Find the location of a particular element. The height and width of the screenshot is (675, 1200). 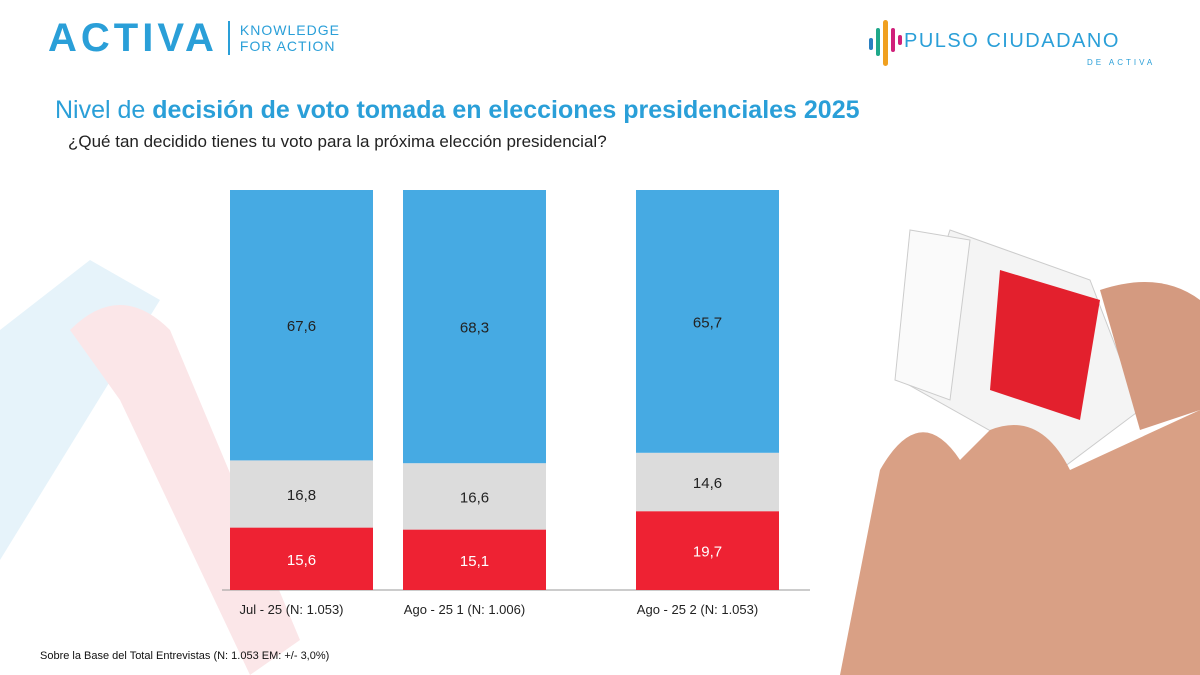

data-label: 16,8 is located at coordinates (301, 495).